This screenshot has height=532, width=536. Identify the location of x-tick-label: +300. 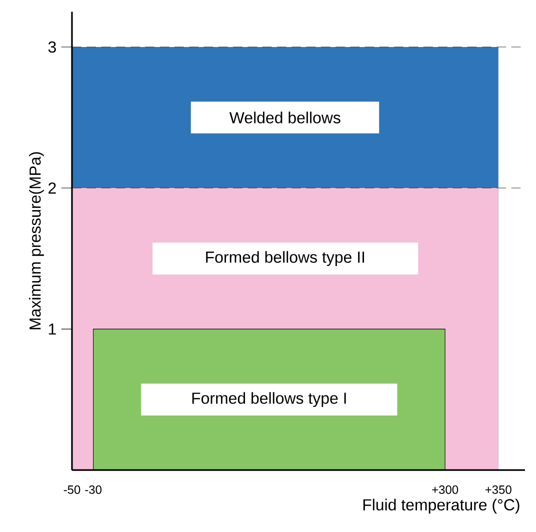
(445, 489).